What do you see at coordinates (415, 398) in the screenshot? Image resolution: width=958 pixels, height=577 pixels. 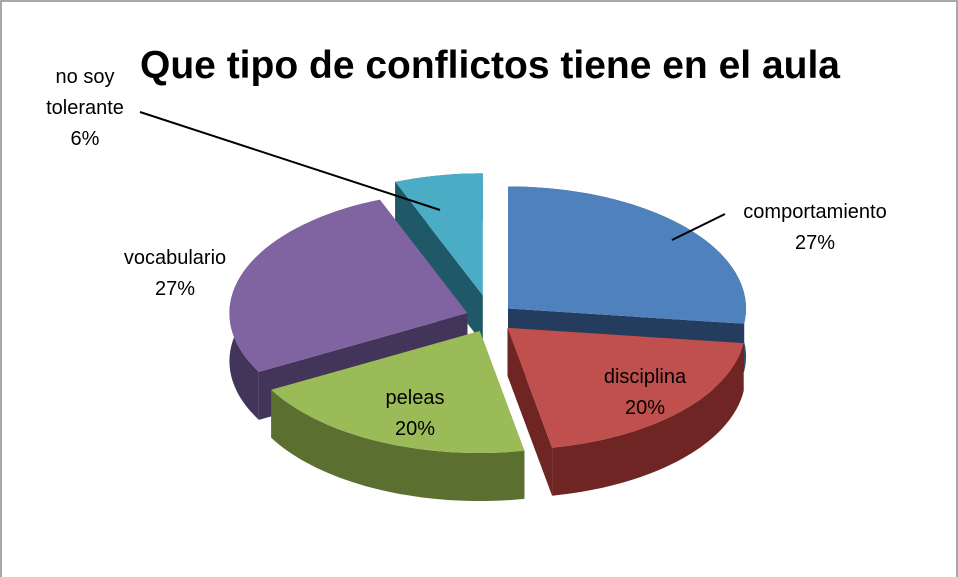 I see `category-label: peleas` at bounding box center [415, 398].